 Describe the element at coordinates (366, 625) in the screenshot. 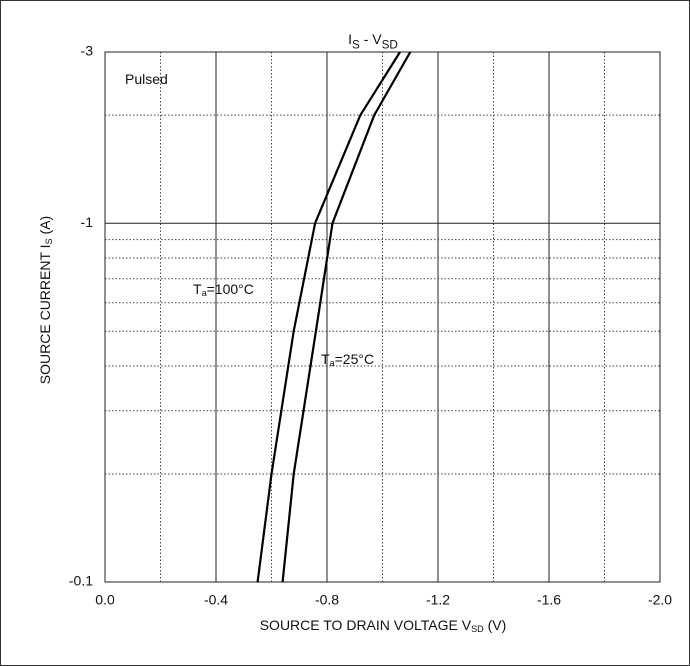

I see `text-part: SOURCE TO DRAIN VOLTAGE V` at that location.